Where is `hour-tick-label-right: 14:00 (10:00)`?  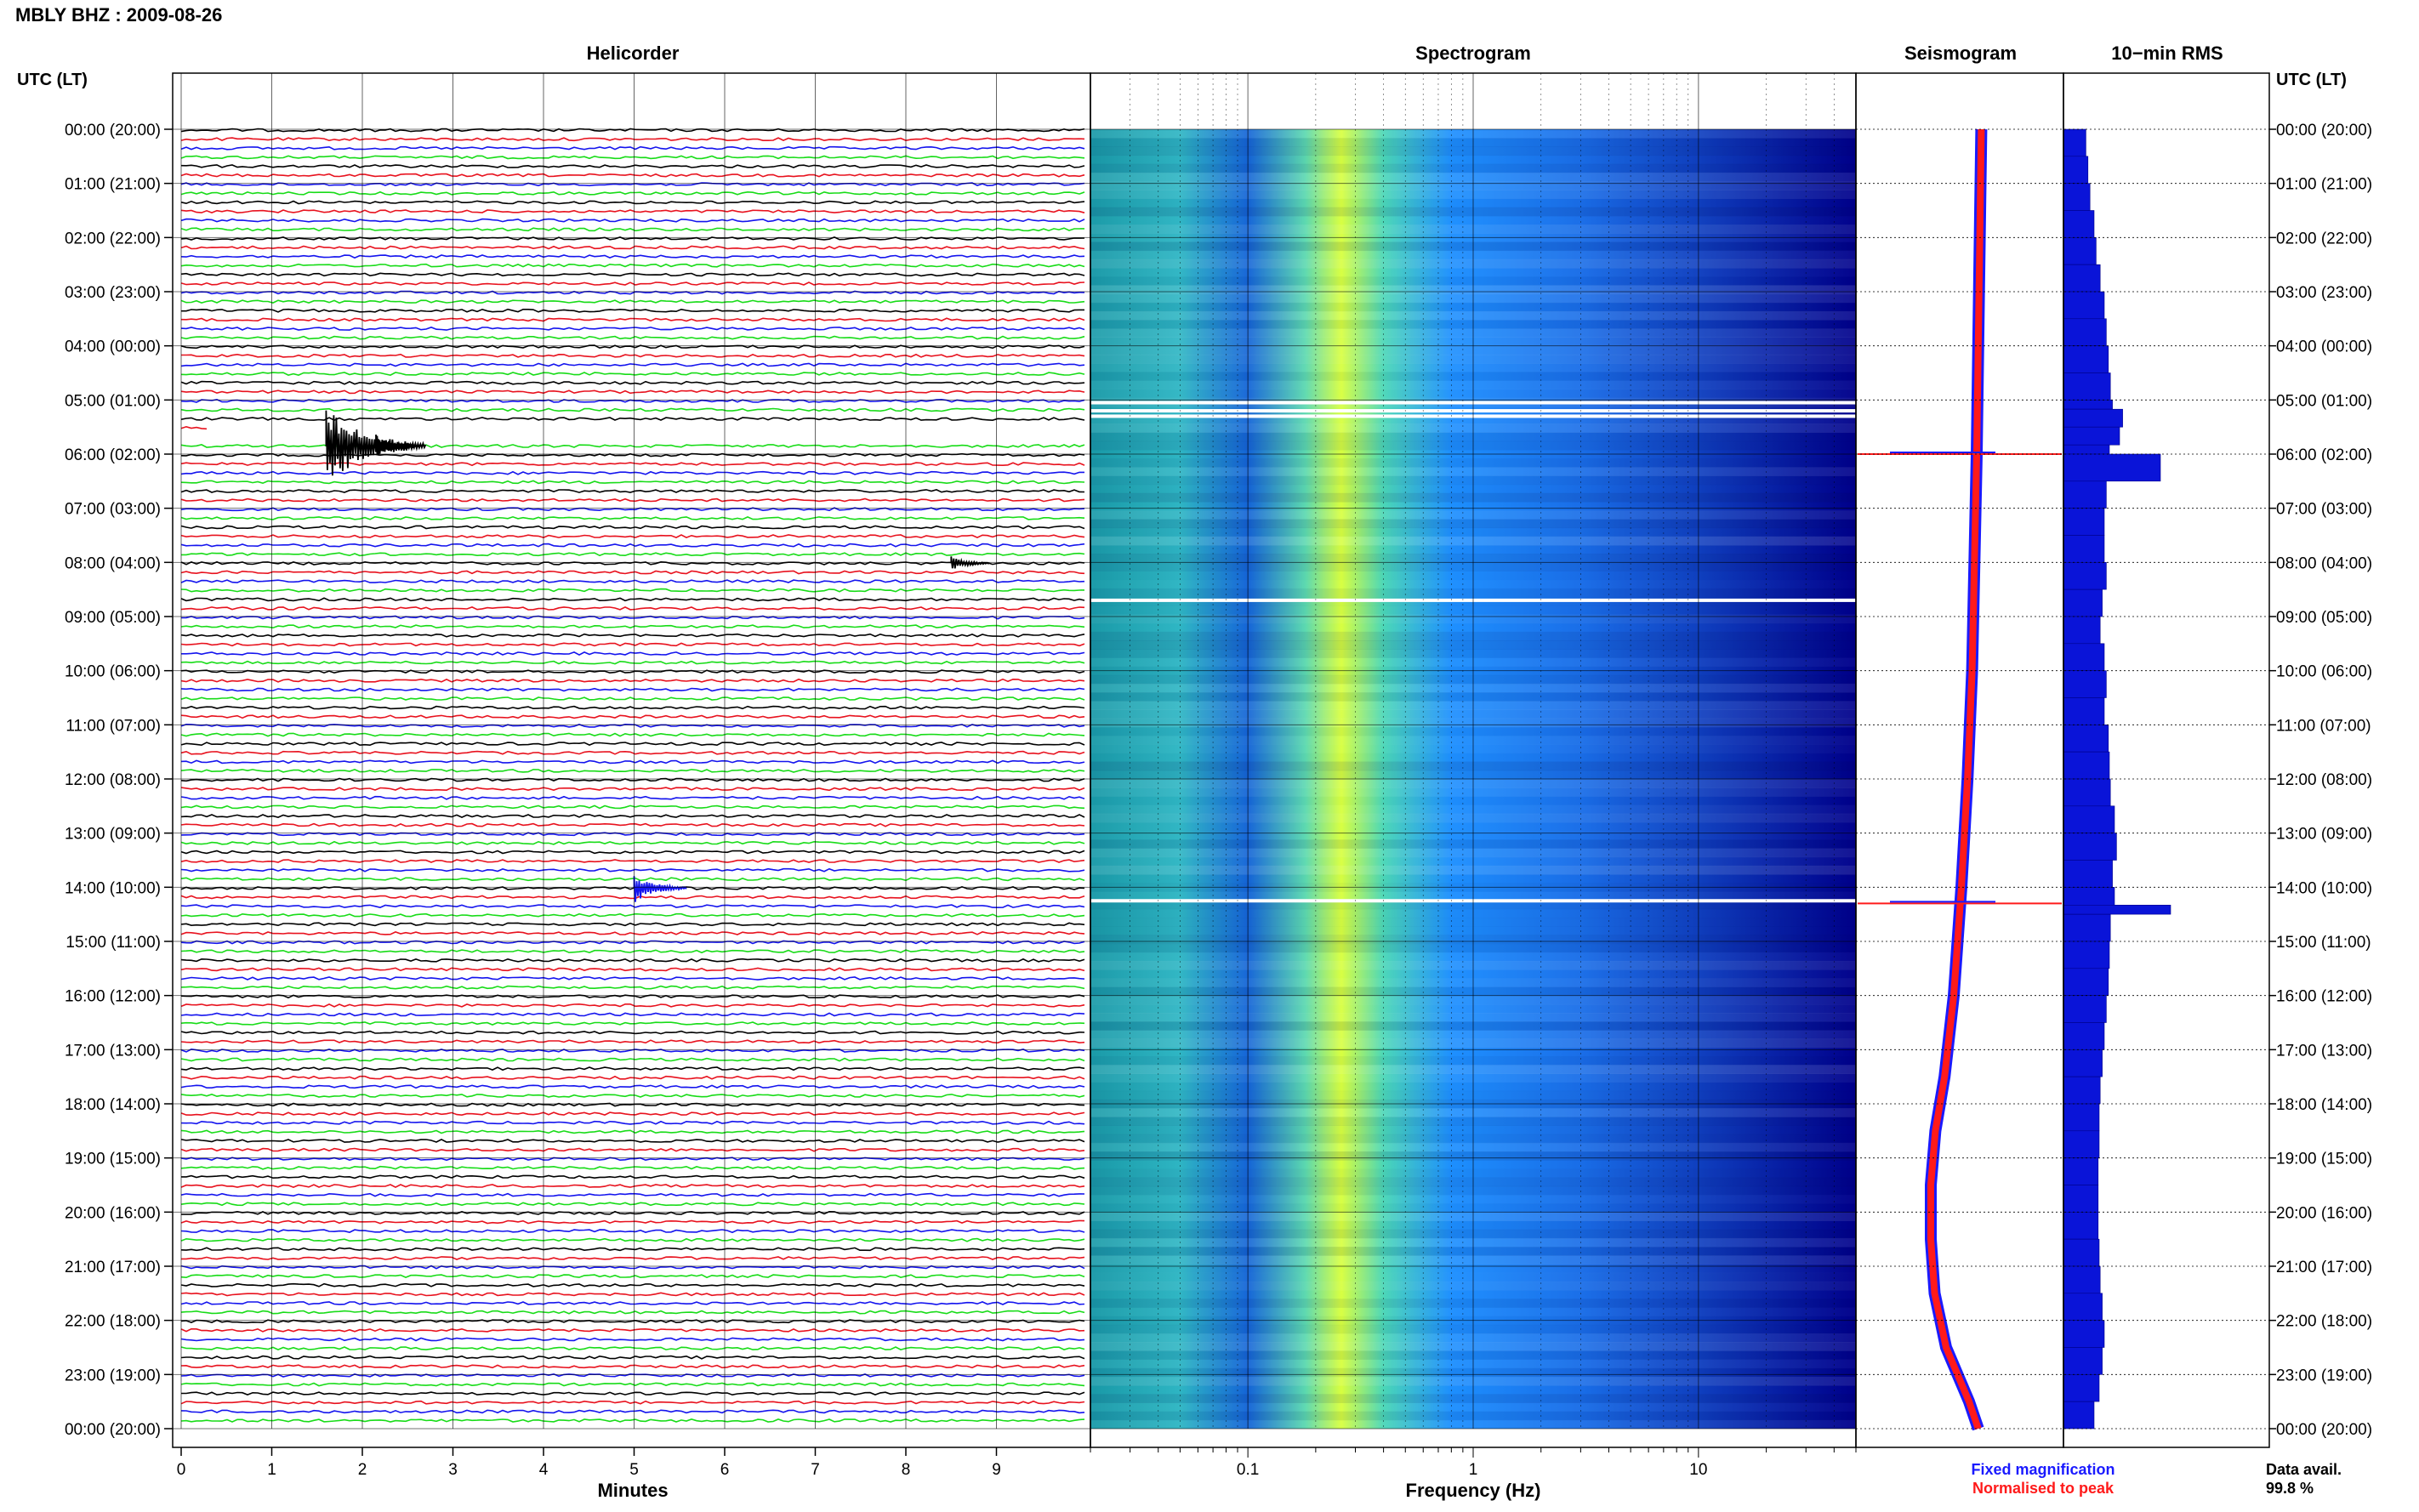
hour-tick-label-right: 14:00 (10:00) is located at coordinates (2324, 888).